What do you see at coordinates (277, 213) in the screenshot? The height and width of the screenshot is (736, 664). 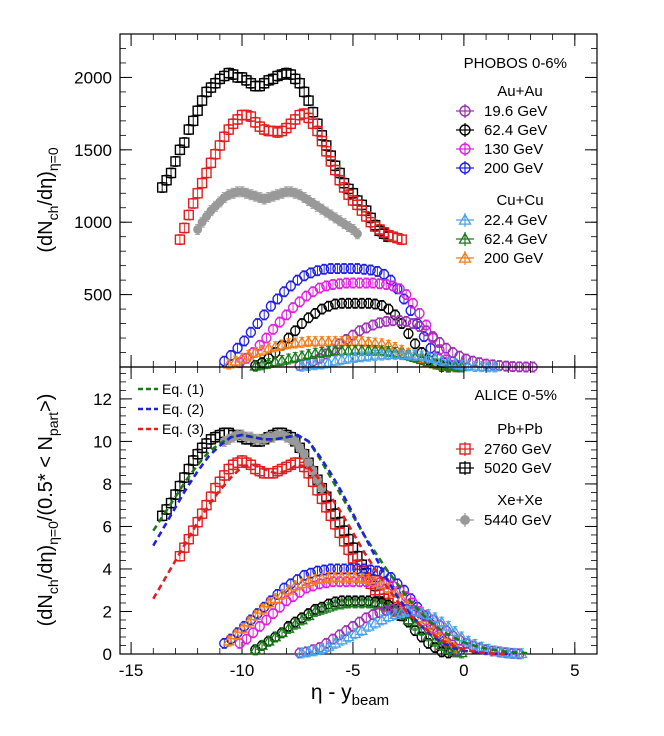 I see `top-series-xe-xe-5440-scaled` at bounding box center [277, 213].